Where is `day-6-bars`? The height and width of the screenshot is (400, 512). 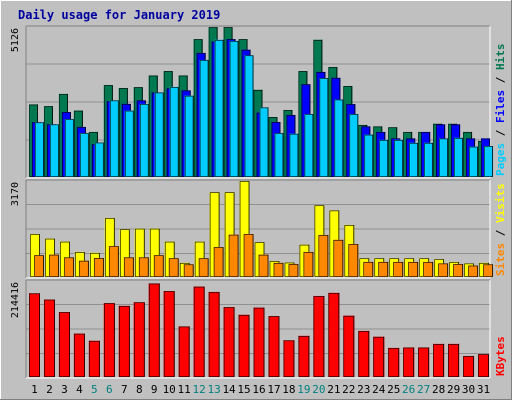 day-6-bars is located at coordinates (111, 247).